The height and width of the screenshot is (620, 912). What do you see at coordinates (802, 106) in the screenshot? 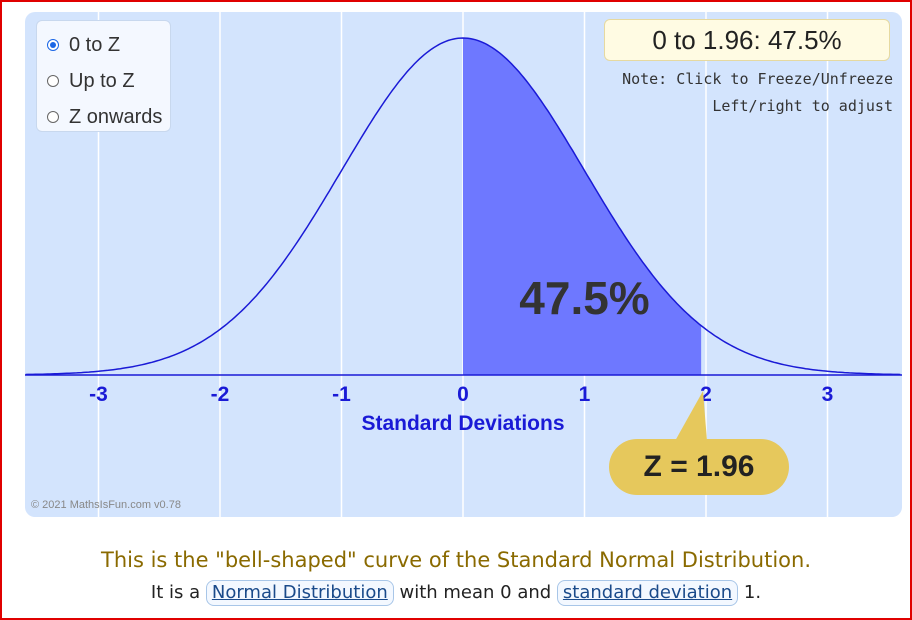
I see `adjust-note: Left/right to adjust` at bounding box center [802, 106].